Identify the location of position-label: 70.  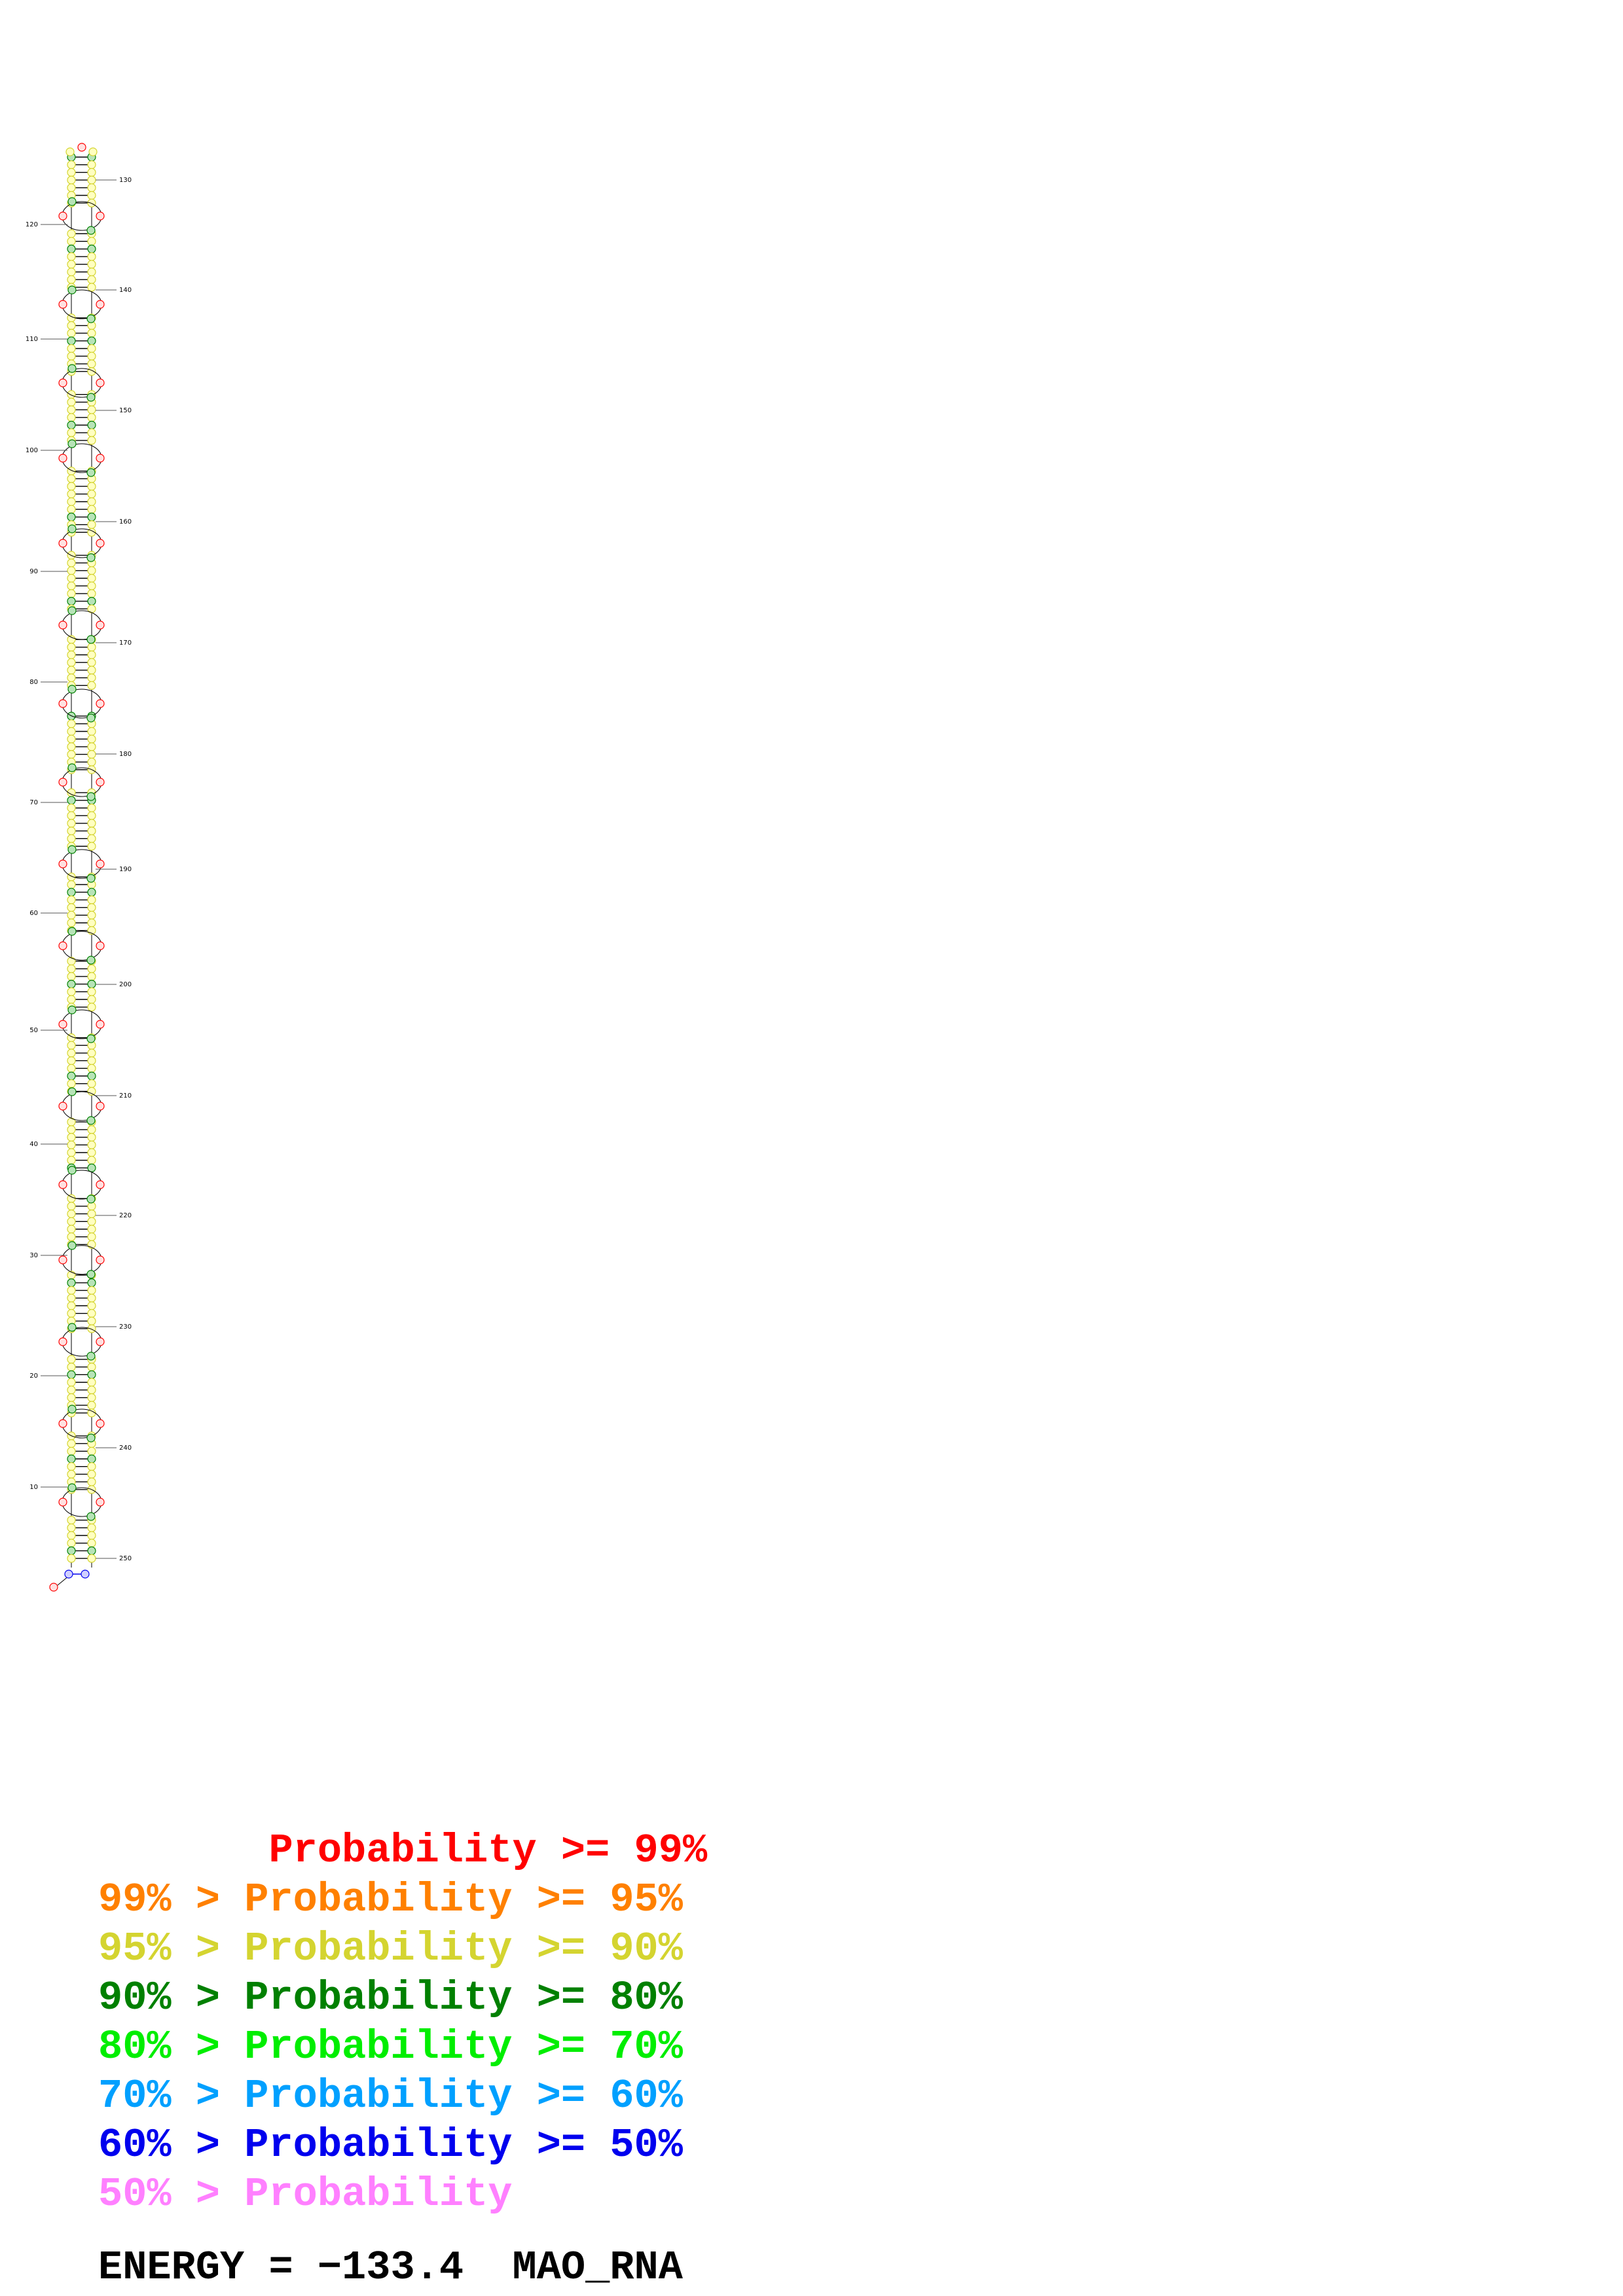
(33, 802).